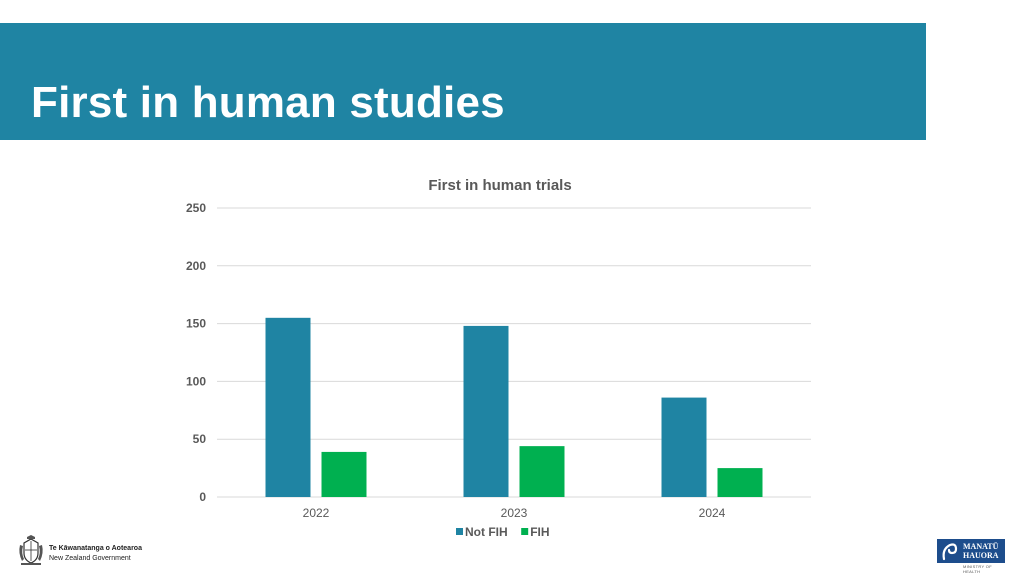 This screenshot has width=1024, height=576. What do you see at coordinates (196, 324) in the screenshot?
I see `y-tick-label: 150` at bounding box center [196, 324].